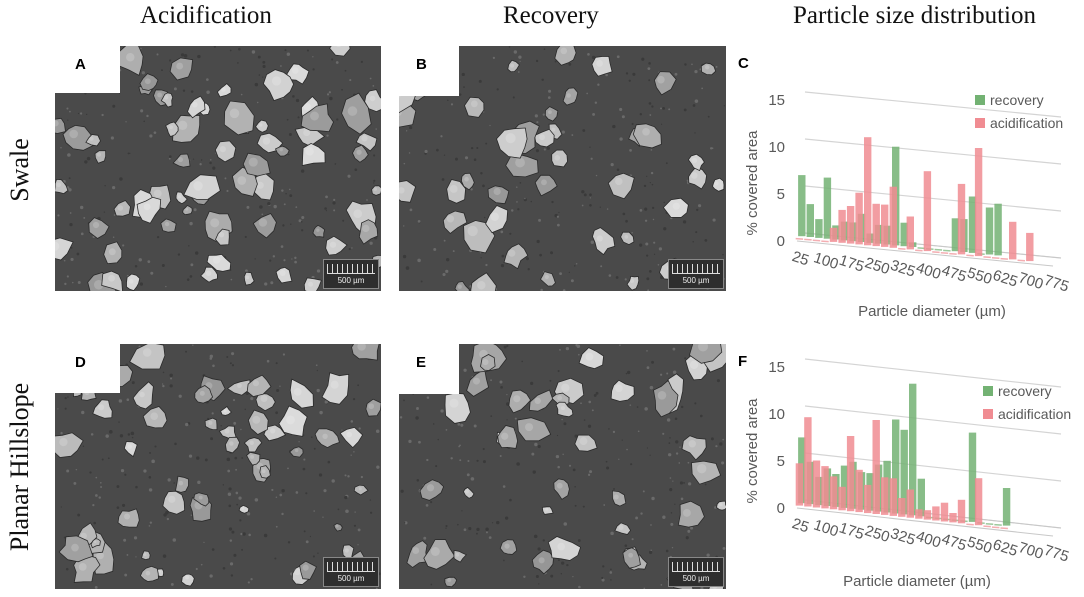 Image resolution: width=1084 pixels, height=597 pixels. Describe the element at coordinates (218, 168) in the screenshot. I see `sem-image-panel-a: A 500 µm` at that location.